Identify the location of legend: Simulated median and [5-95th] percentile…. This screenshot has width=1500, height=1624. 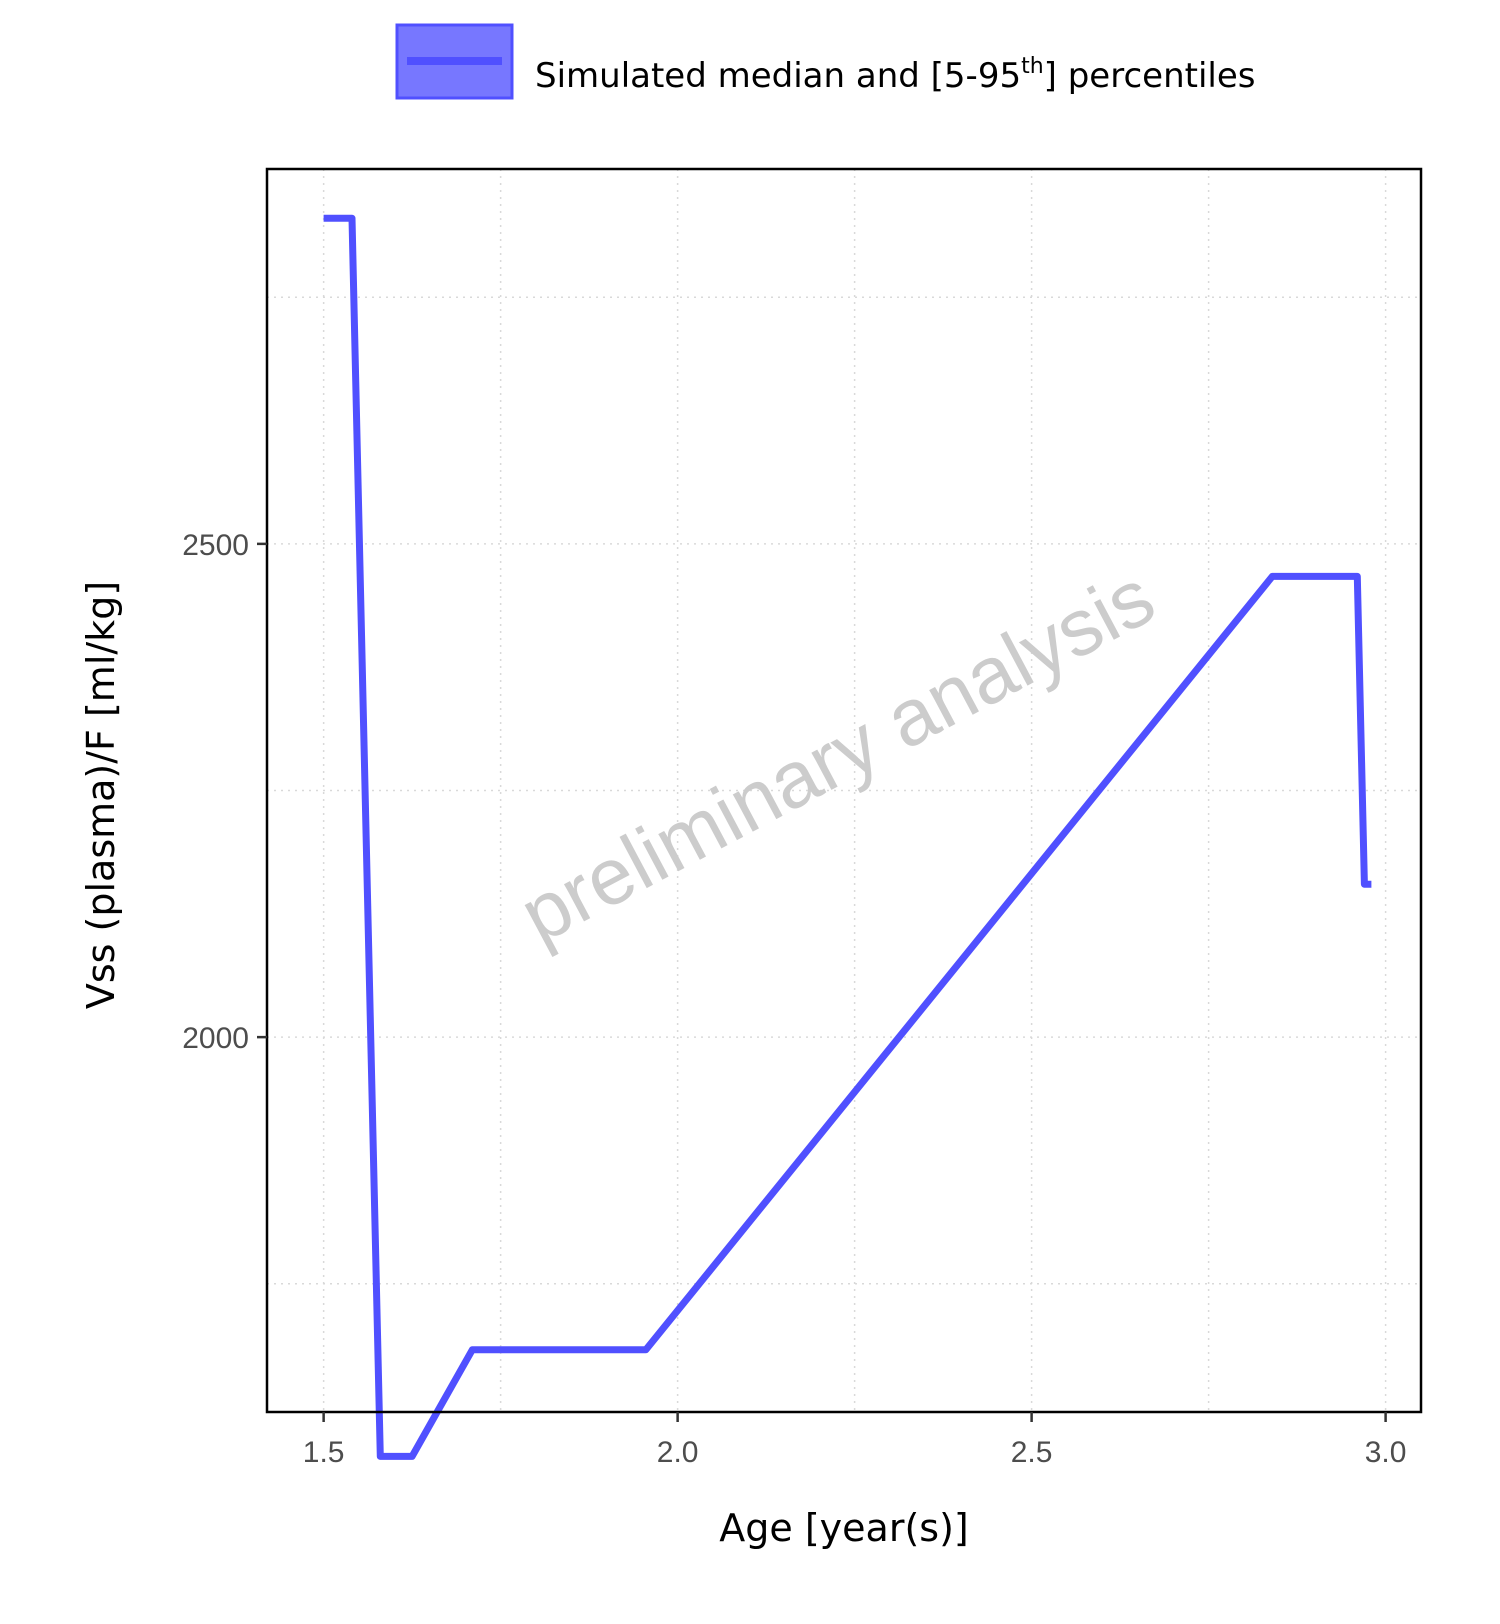
(825, 61).